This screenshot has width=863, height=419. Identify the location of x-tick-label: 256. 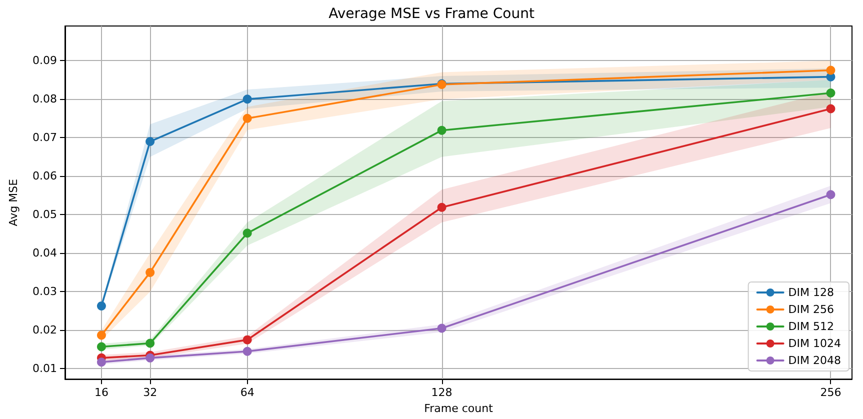
(831, 393).